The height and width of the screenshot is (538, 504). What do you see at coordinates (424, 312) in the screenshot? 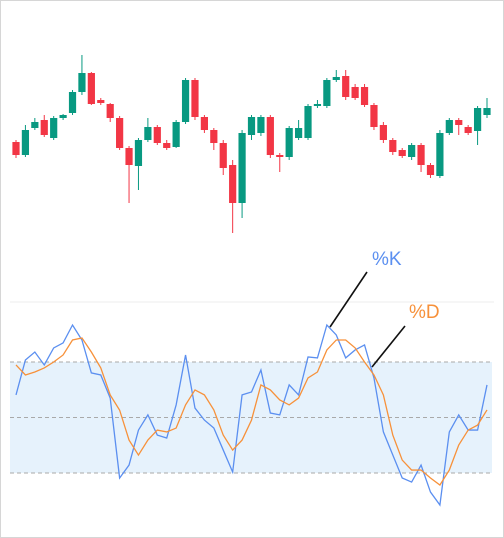
I see `legend-label: %D` at bounding box center [424, 312].